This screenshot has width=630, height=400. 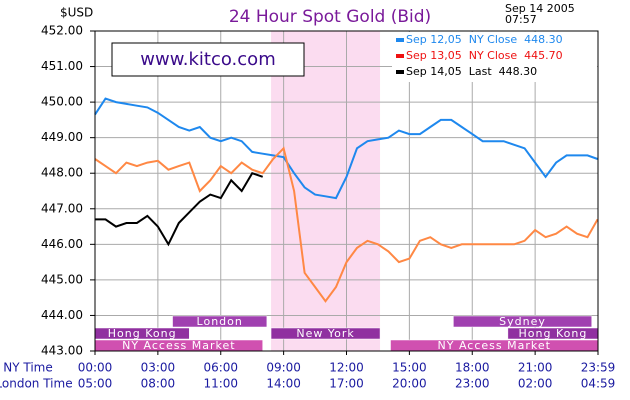 I want to click on series-line, so click(x=179, y=209).